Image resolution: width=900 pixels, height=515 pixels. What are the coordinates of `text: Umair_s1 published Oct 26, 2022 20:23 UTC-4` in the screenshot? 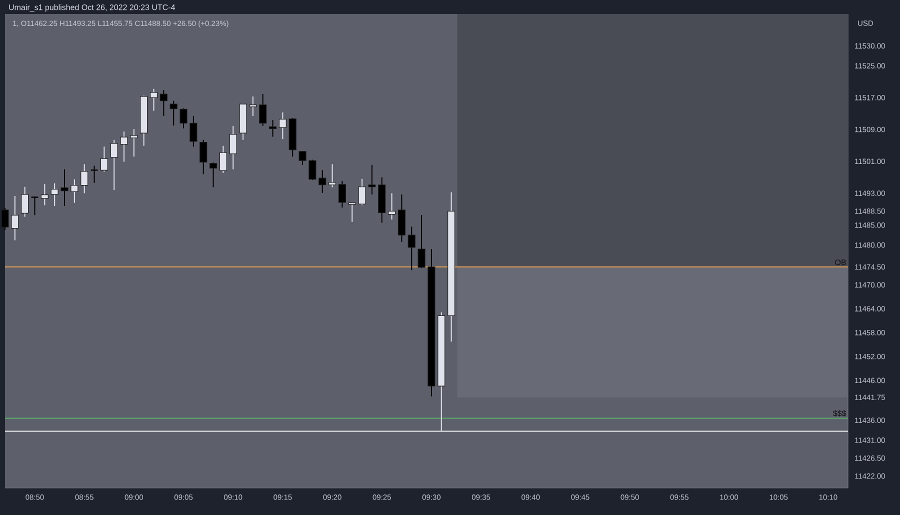 It's located at (92, 8).